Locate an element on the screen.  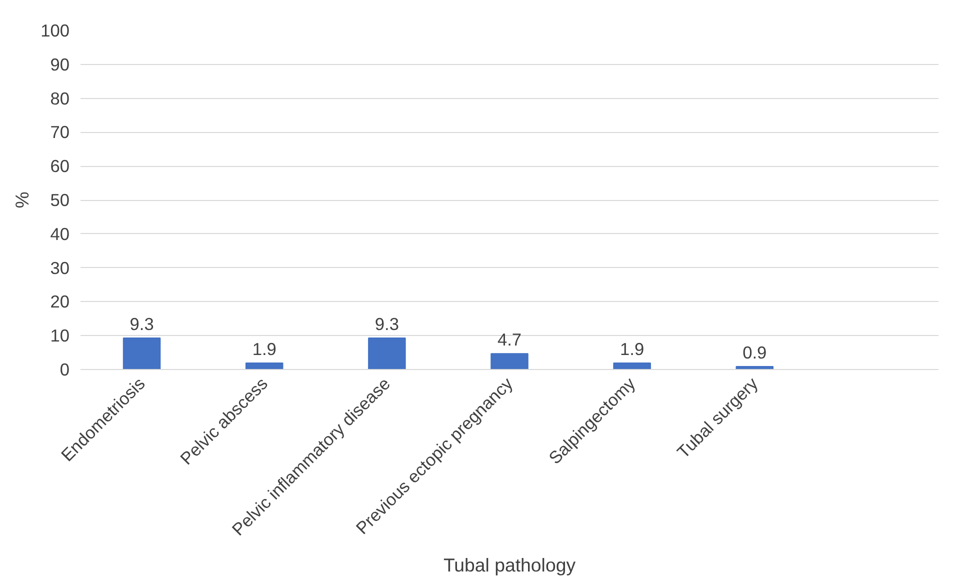
y-tick-label: 60 is located at coordinates (60, 166).